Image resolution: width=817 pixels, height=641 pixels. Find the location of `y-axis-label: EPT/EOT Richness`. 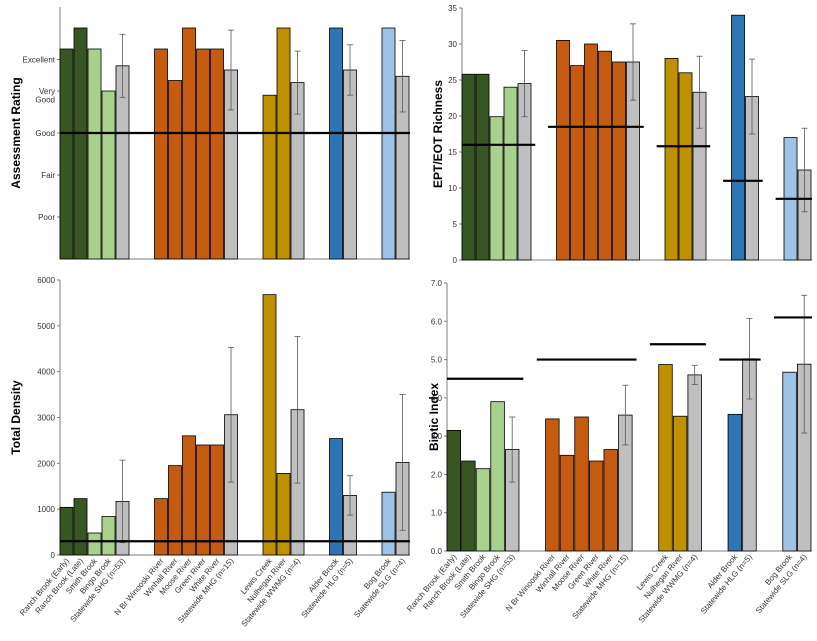

y-axis-label: EPT/EOT Richness is located at coordinates (438, 134).